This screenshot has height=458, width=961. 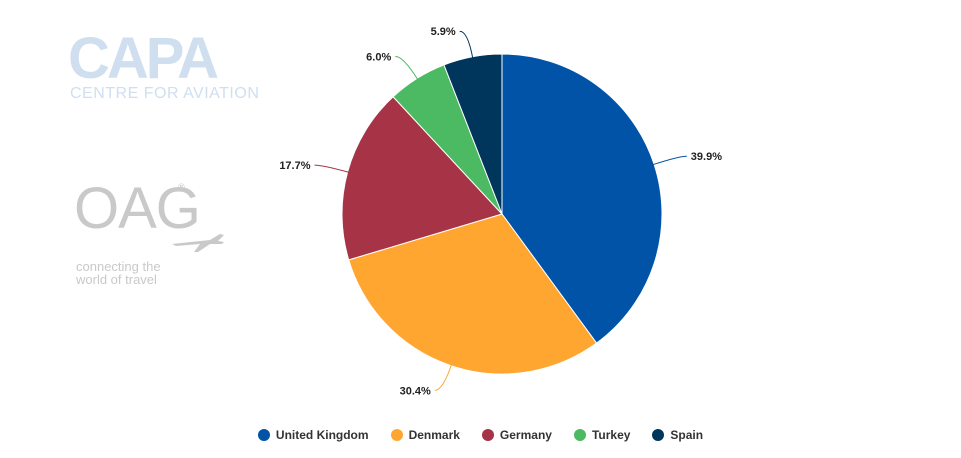 What do you see at coordinates (331, 168) in the screenshot?
I see `connector-germany` at bounding box center [331, 168].